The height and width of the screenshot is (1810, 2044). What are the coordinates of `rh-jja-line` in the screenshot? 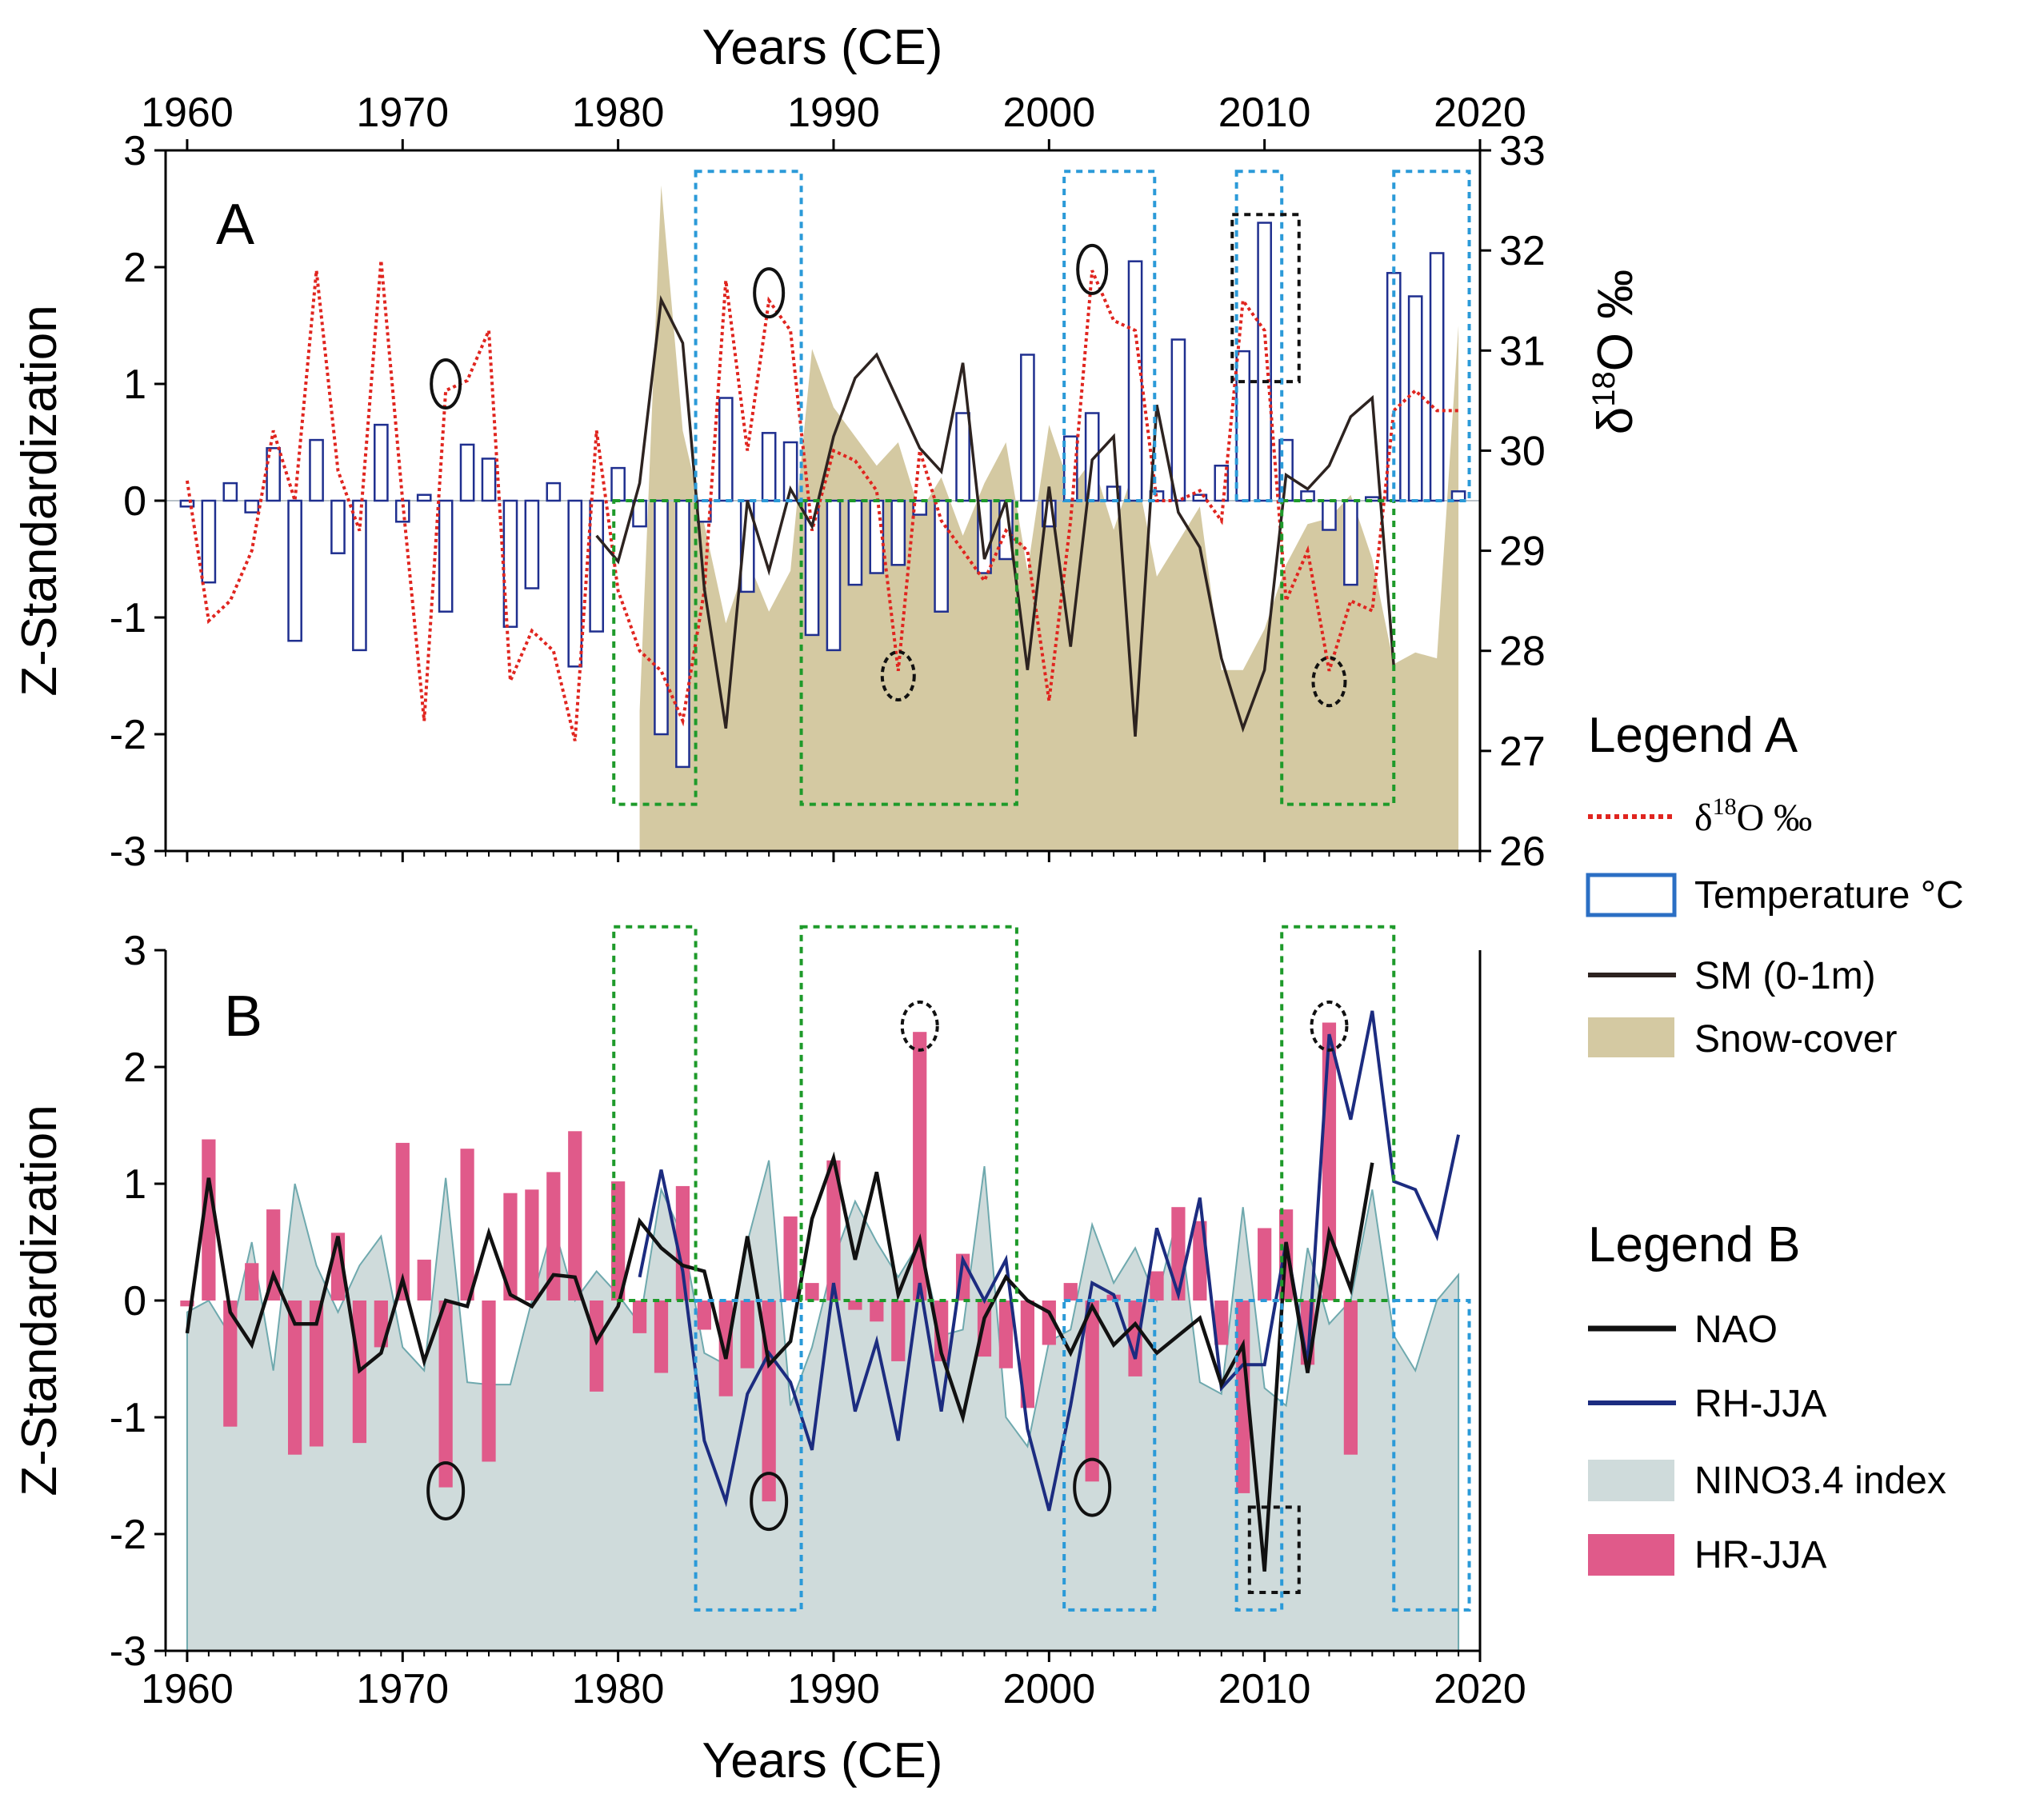 It's located at (1049, 1261).